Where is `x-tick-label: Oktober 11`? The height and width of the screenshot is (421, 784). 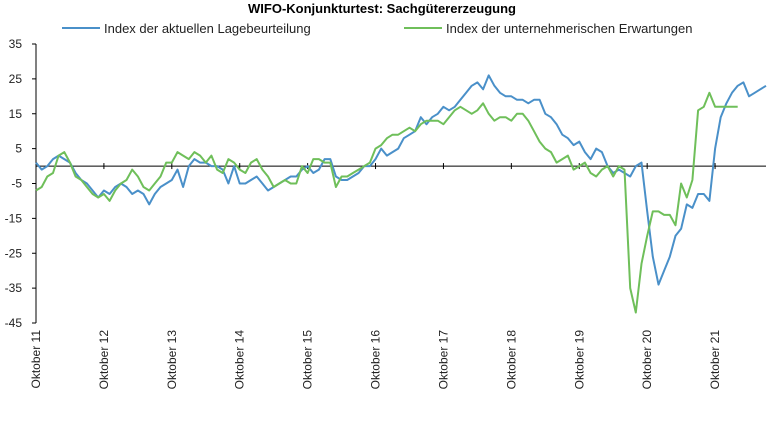
x-tick-label: Oktober 11 is located at coordinates (36, 359).